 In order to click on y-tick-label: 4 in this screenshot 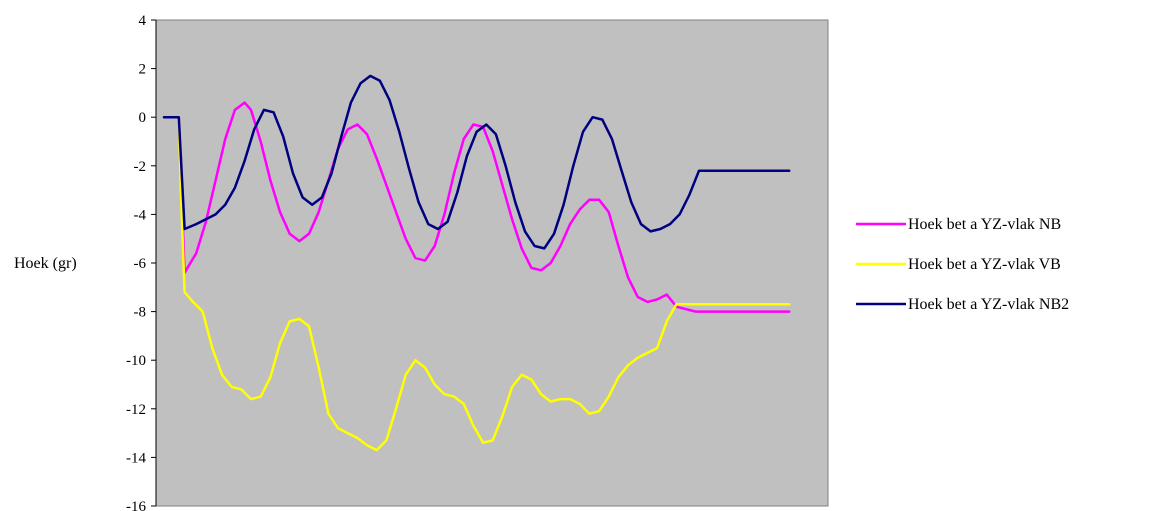, I will do `click(143, 21)`.